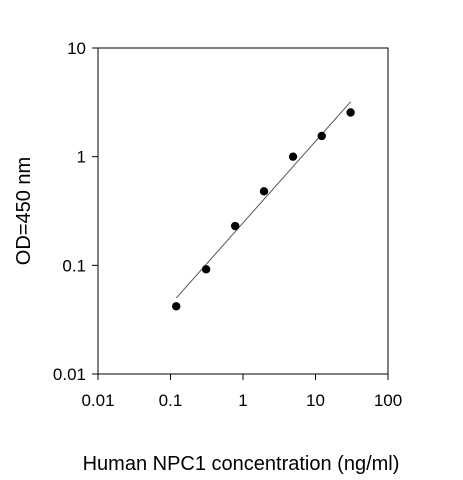  I want to click on y-tick-label: 10, so click(76, 48).